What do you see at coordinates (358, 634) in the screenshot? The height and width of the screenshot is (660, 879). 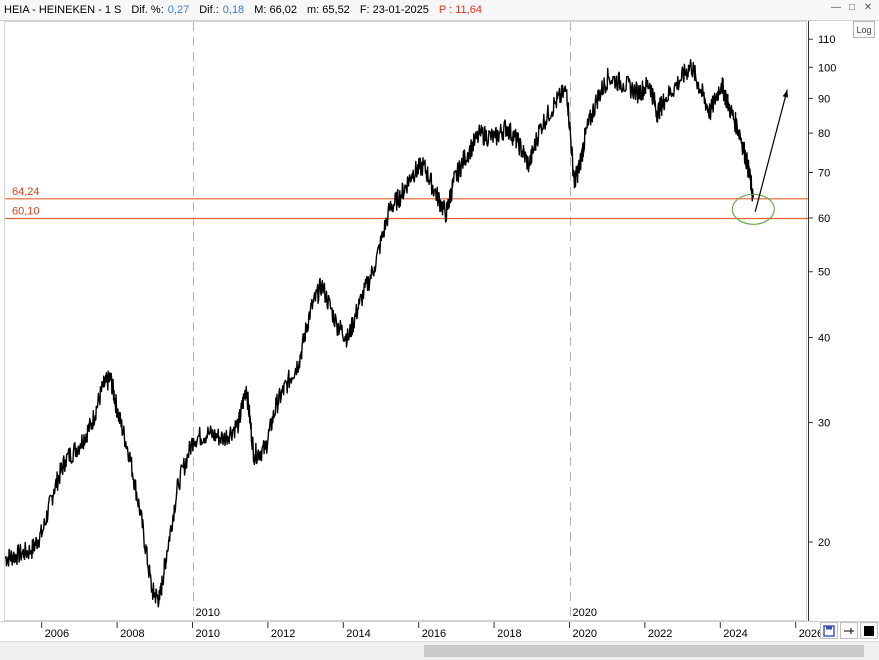 I see `x-tick-label-2014: 2014` at bounding box center [358, 634].